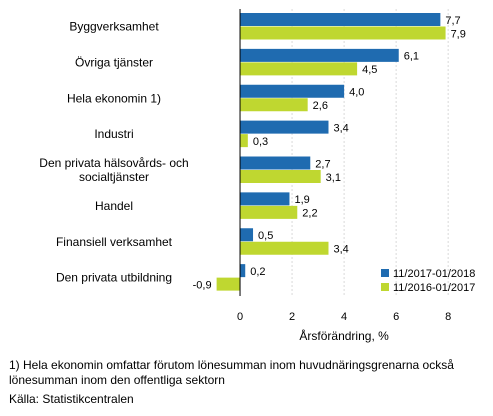 Image resolution: width=493 pixels, height=416 pixels. What do you see at coordinates (113, 134) in the screenshot?
I see `category-label: Industri` at bounding box center [113, 134].